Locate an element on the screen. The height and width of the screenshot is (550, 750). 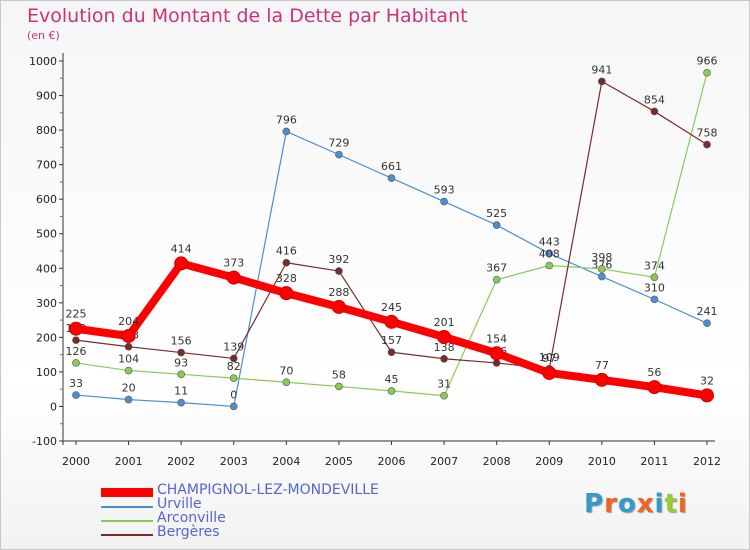
legend-label: Bergères is located at coordinates (188, 532).